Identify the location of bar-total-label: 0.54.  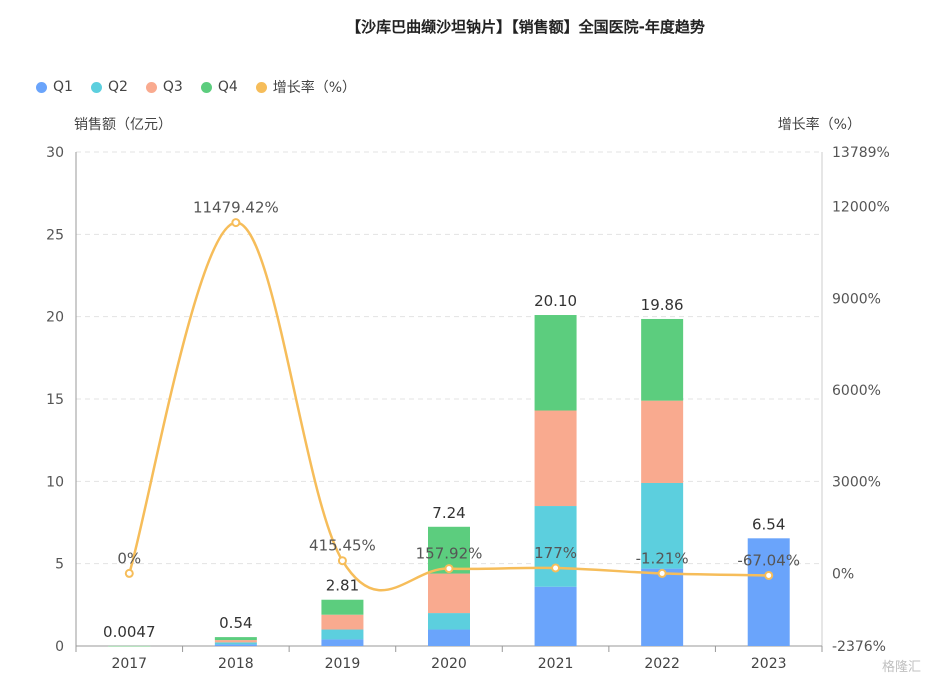
(235, 623).